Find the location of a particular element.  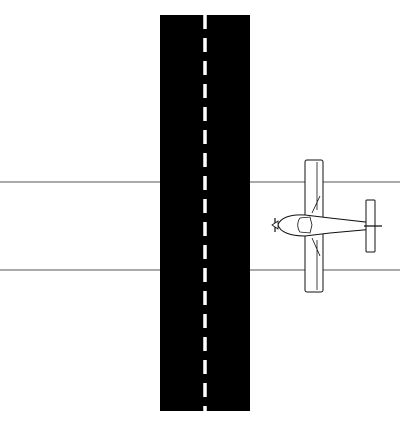

aircraft-top-view is located at coordinates (326, 226).